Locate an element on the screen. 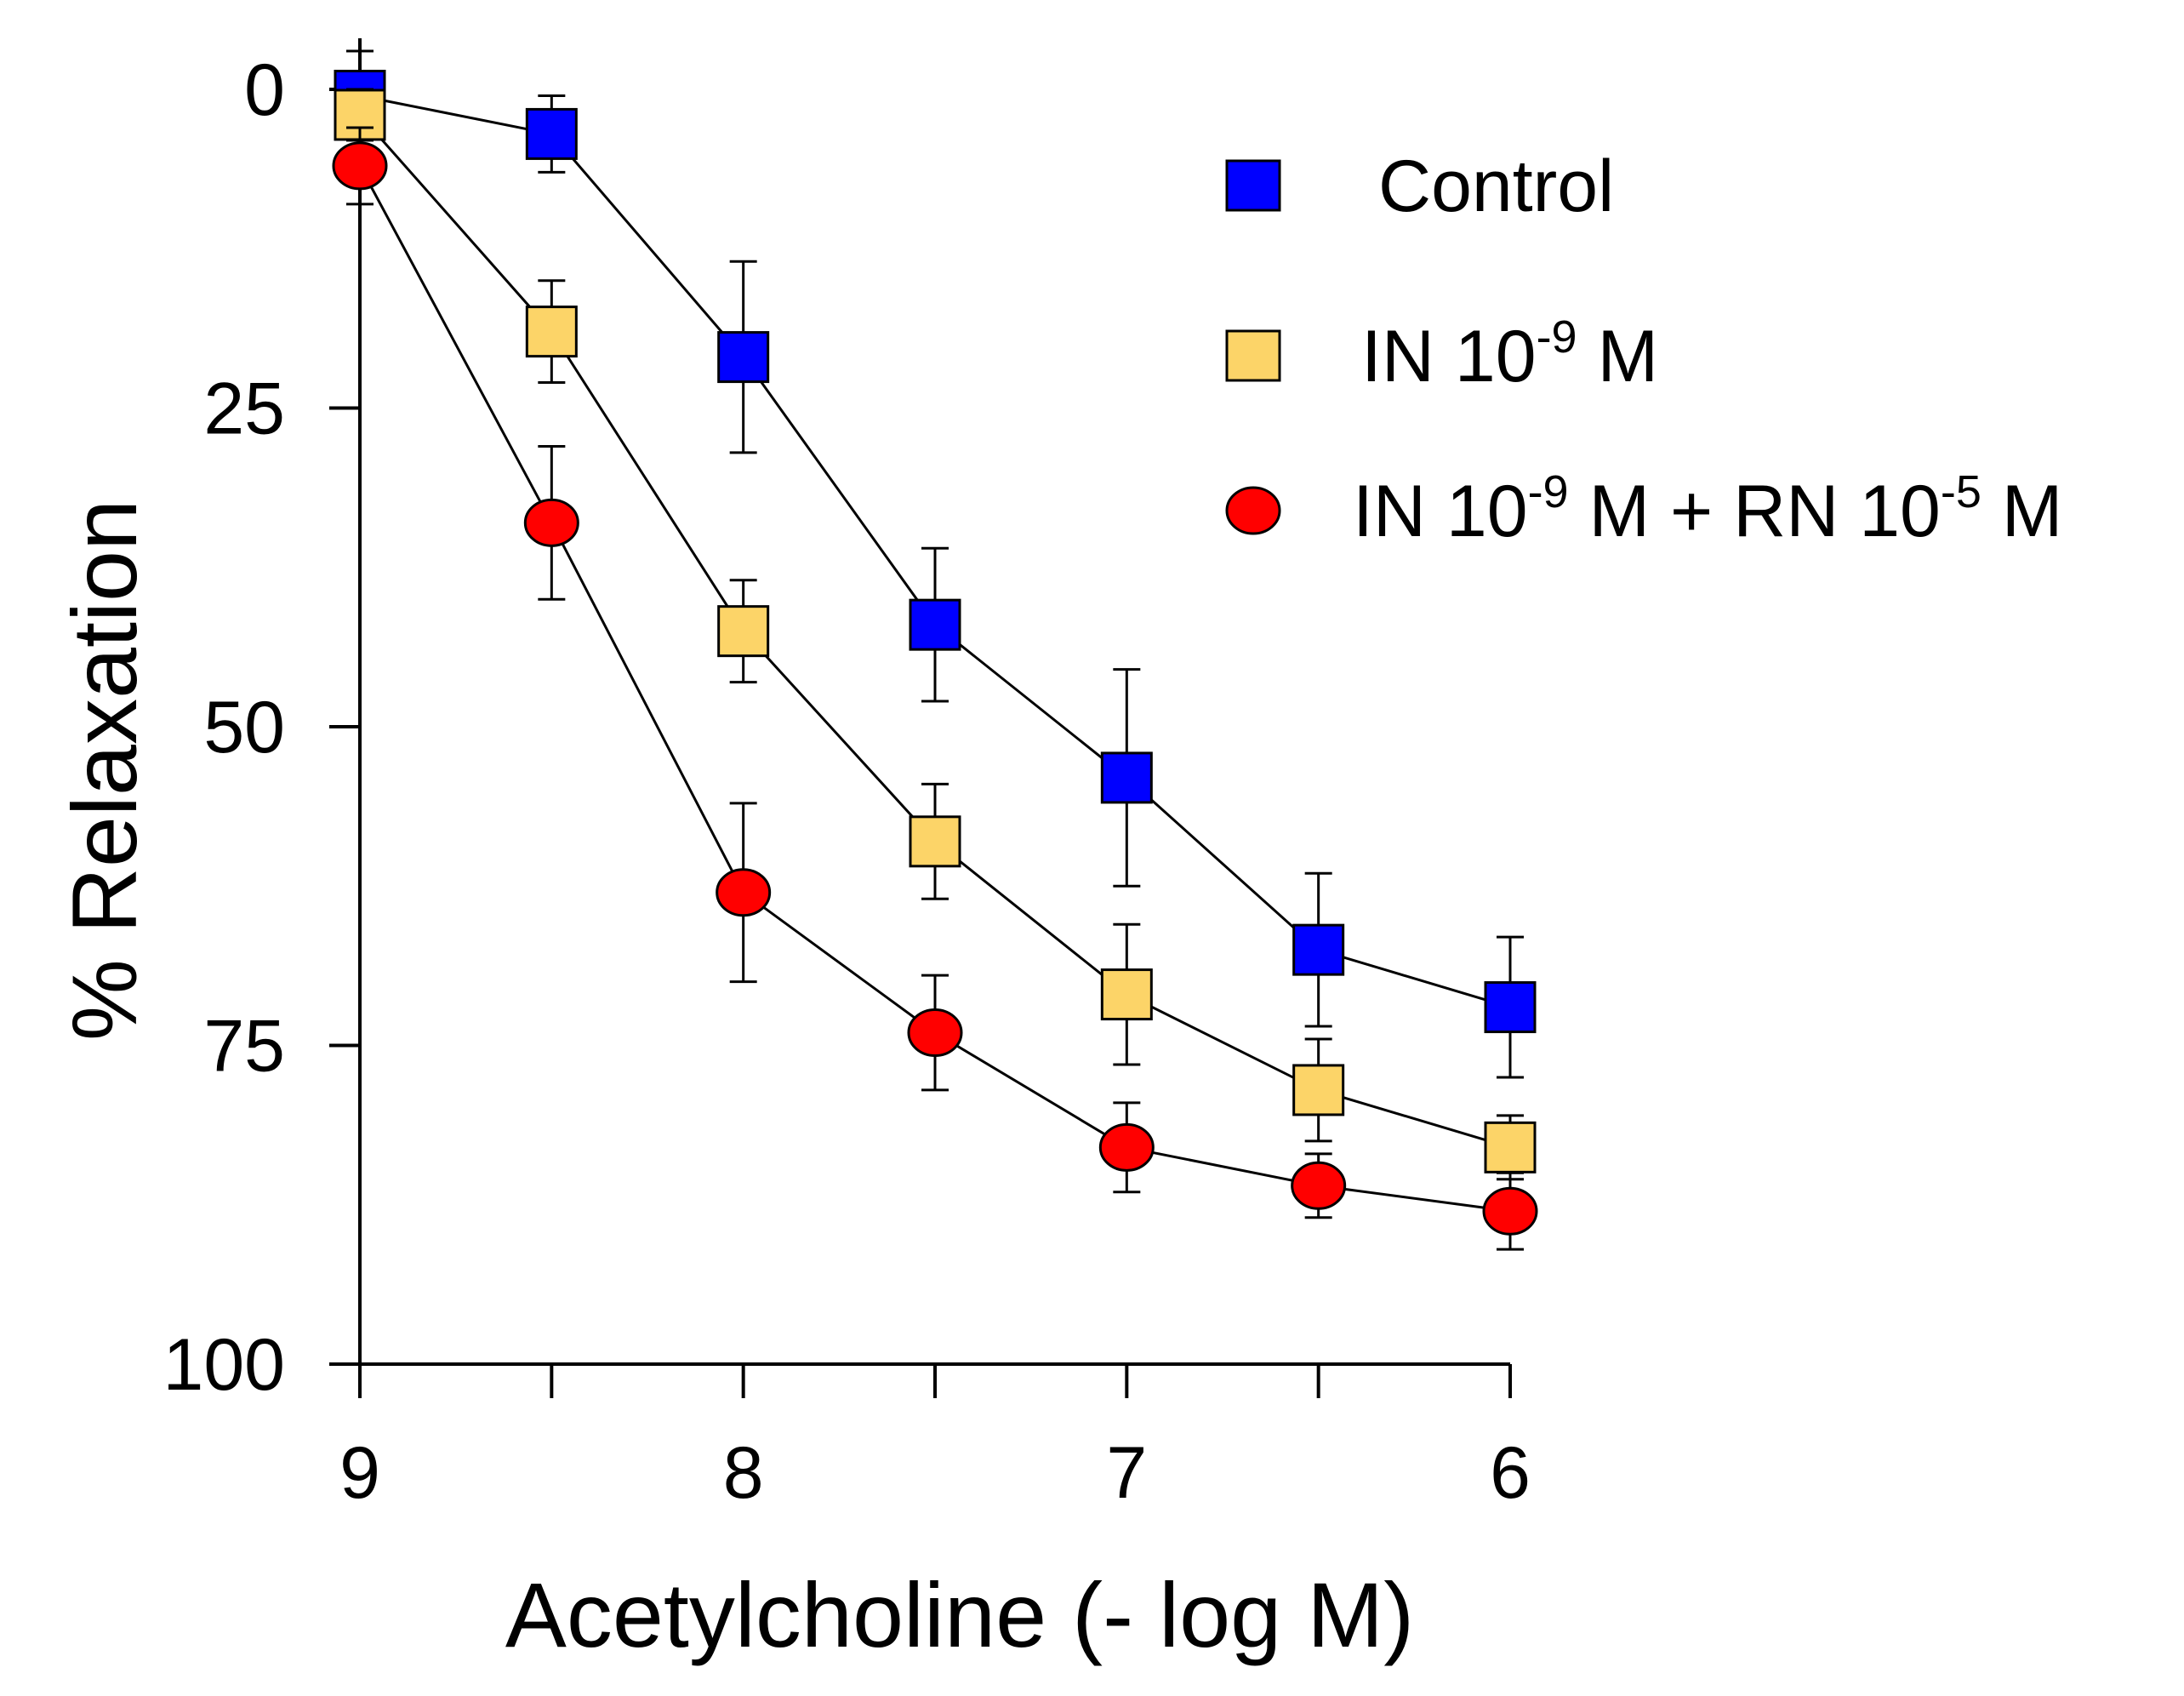 The image size is (2184, 1696). legend-label-part: Control is located at coordinates (1496, 186).